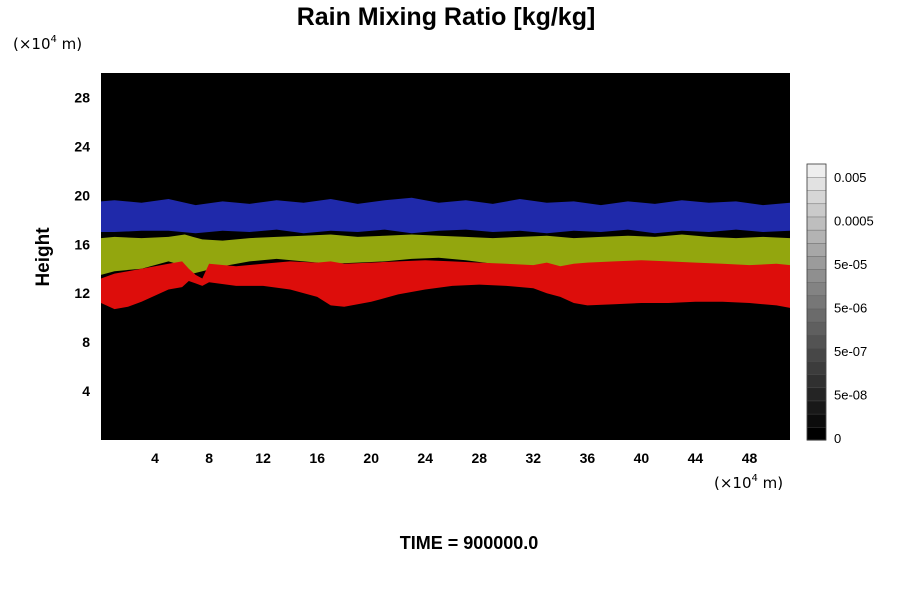 This screenshot has width=900, height=600. What do you see at coordinates (317, 458) in the screenshot?
I see `x-tick-label: 16` at bounding box center [317, 458].